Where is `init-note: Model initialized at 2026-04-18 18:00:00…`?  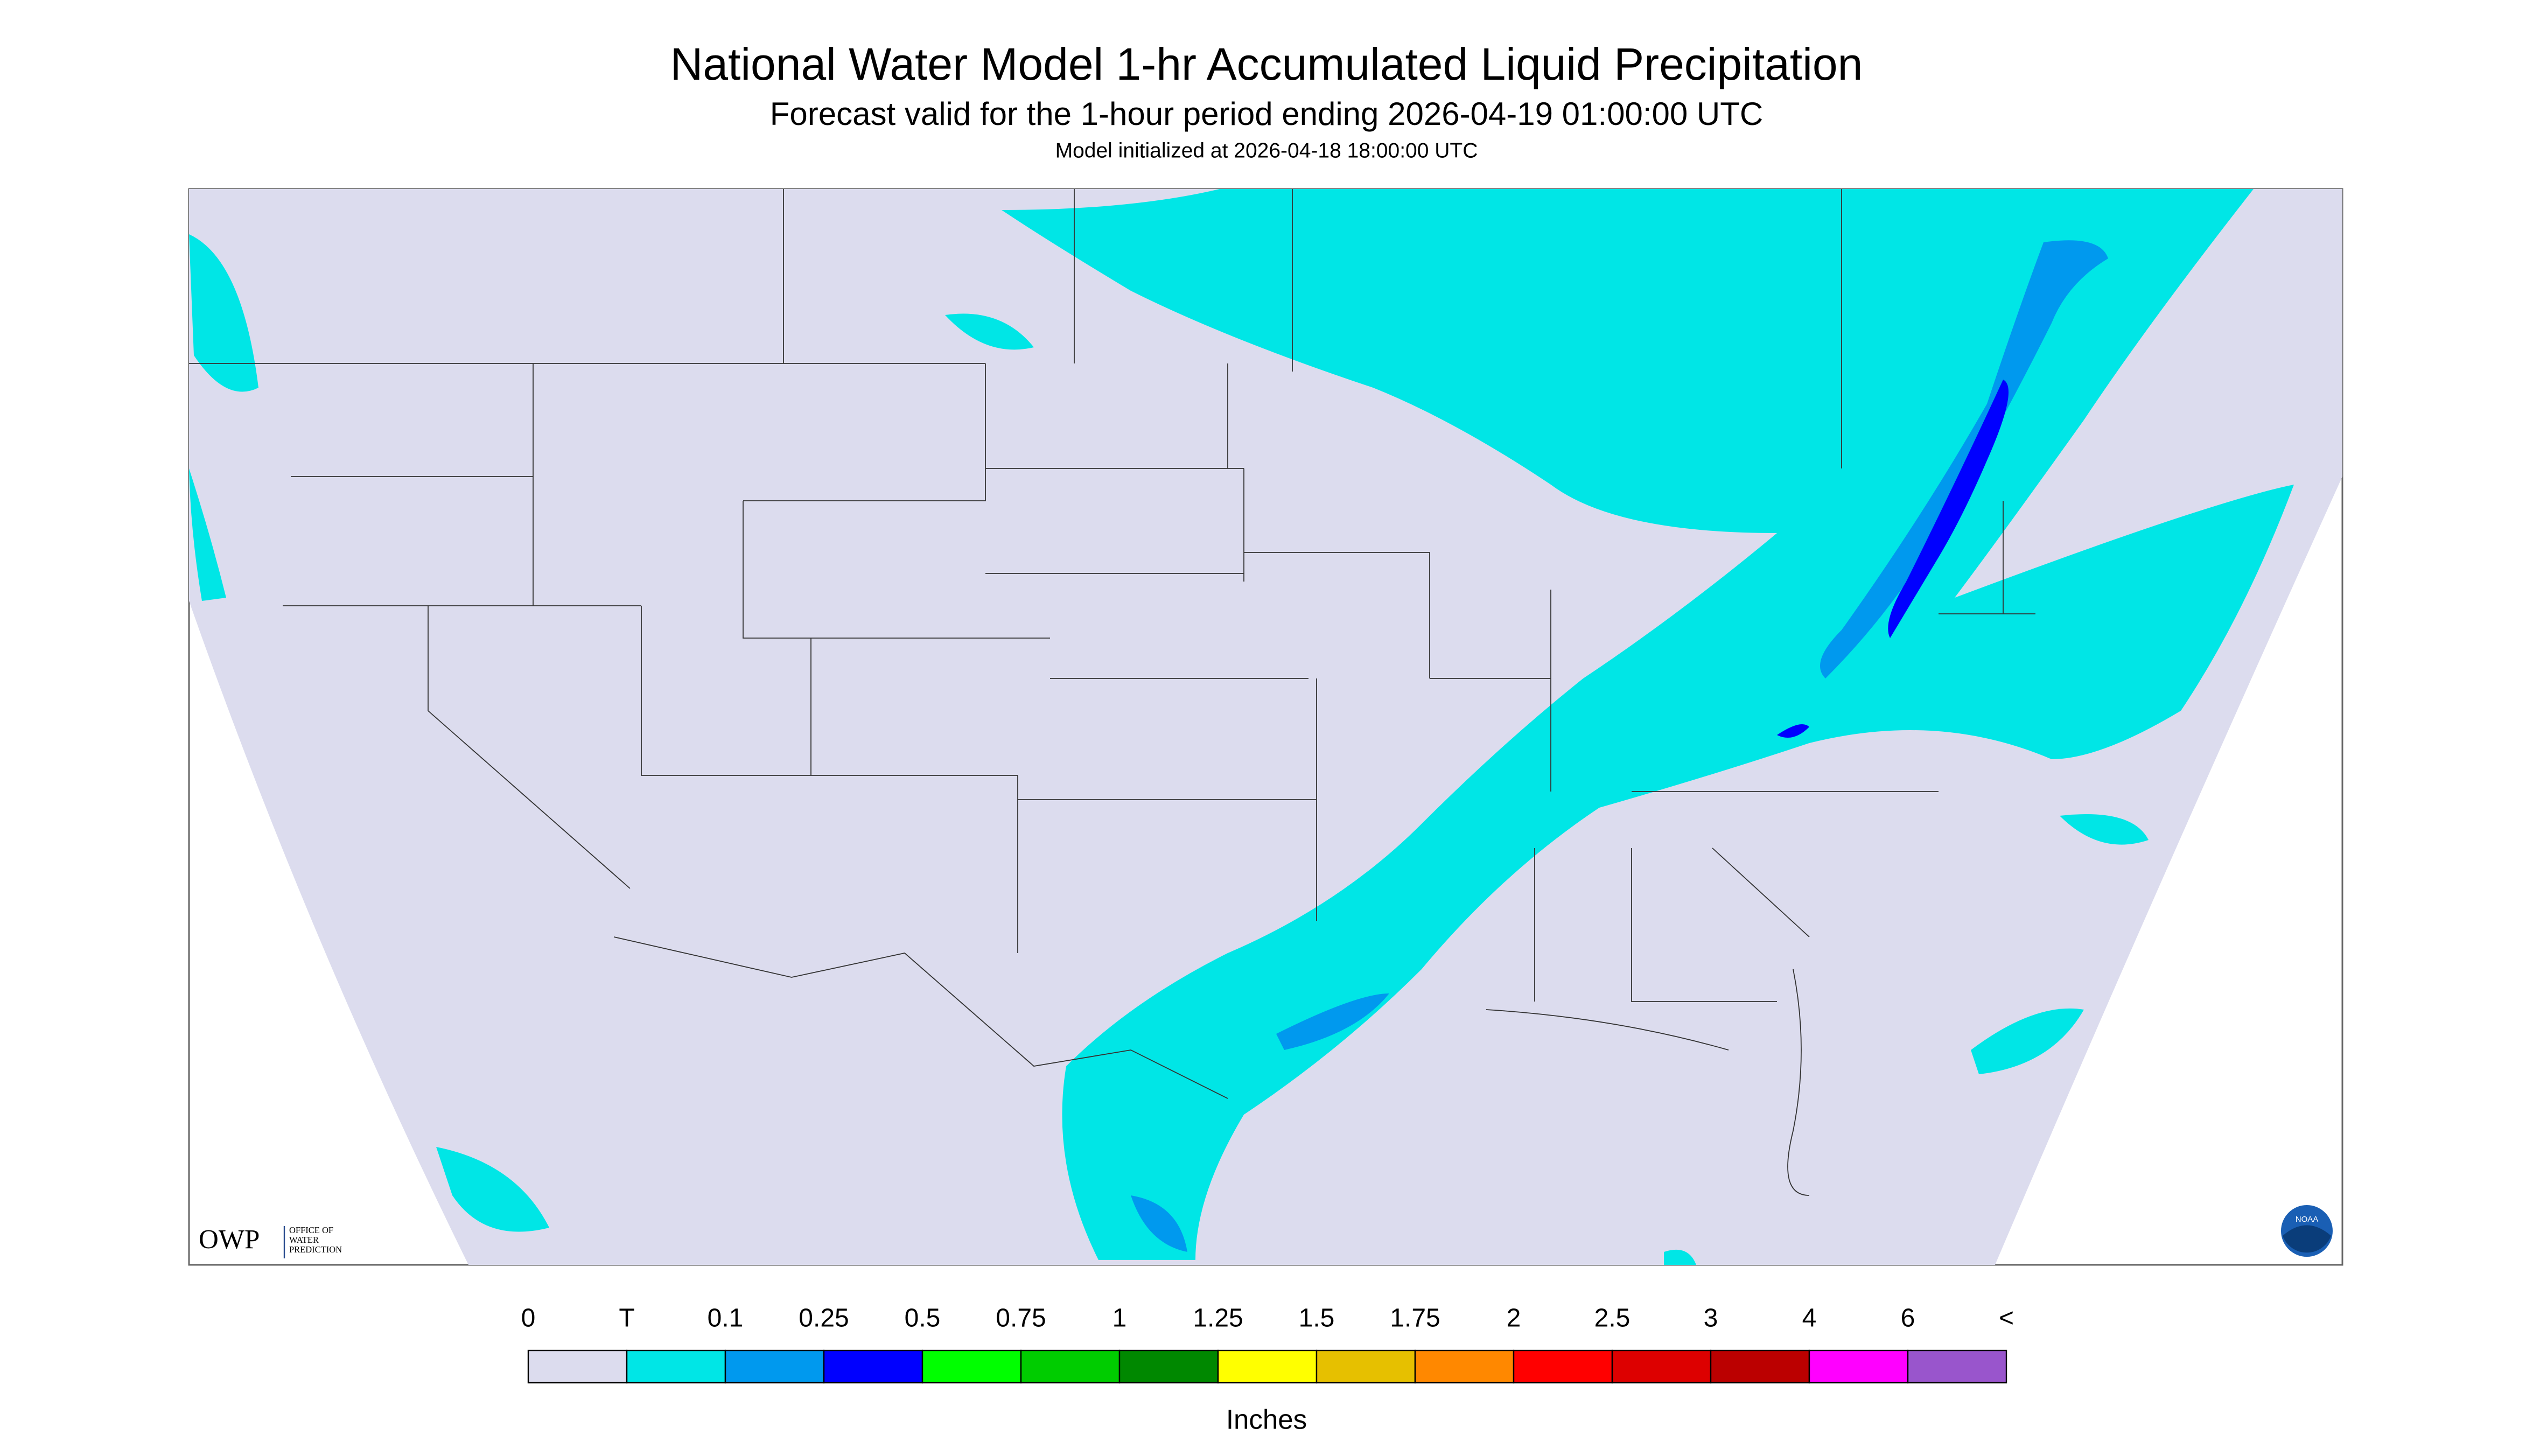 init-note: Model initialized at 2026-04-18 18:00:00… is located at coordinates (1266, 150).